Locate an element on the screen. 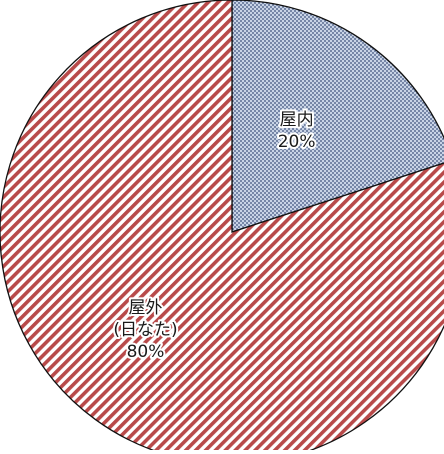 The height and width of the screenshot is (454, 444). pie-slice-label-0: 屋内 20% is located at coordinates (297, 131).